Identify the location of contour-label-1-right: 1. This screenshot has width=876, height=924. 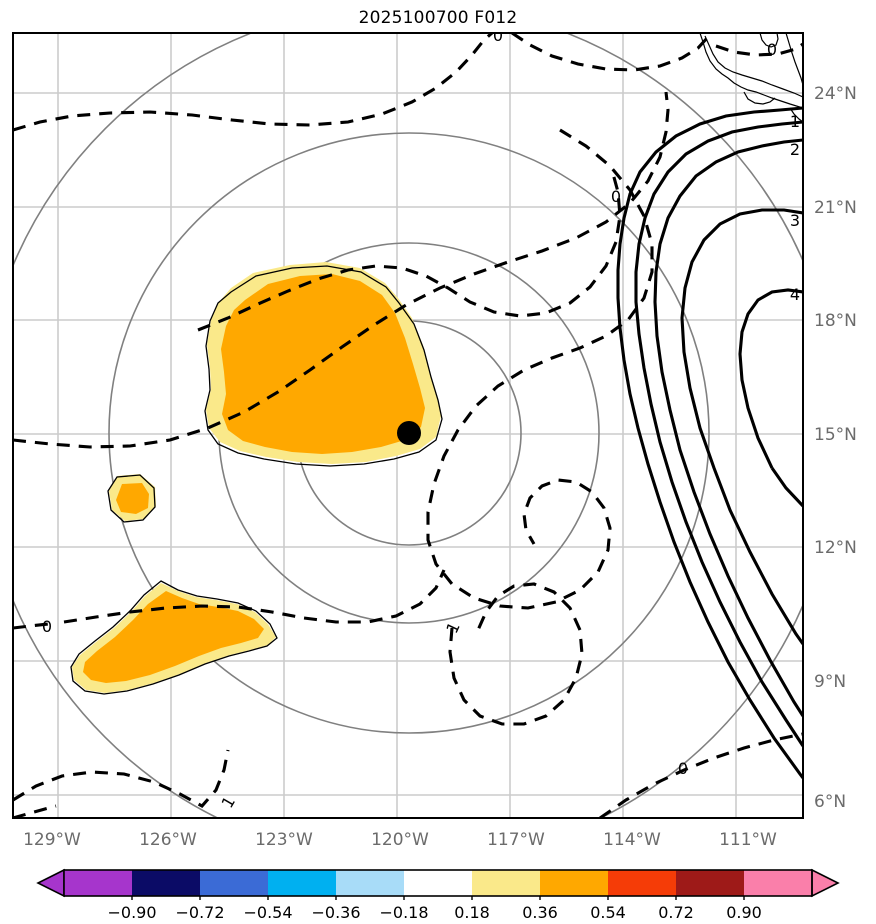
(795, 121).